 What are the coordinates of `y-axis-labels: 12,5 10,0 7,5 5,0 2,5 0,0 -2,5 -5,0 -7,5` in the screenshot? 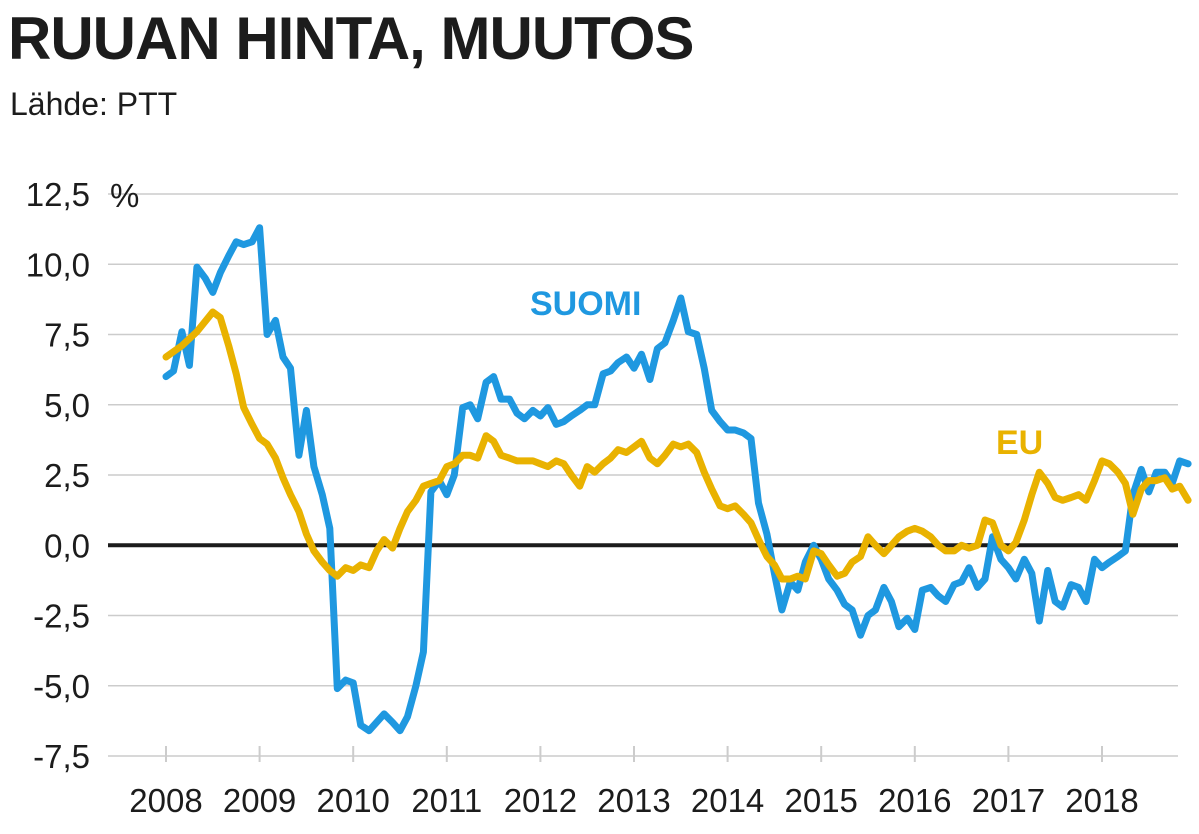 It's located at (58, 475).